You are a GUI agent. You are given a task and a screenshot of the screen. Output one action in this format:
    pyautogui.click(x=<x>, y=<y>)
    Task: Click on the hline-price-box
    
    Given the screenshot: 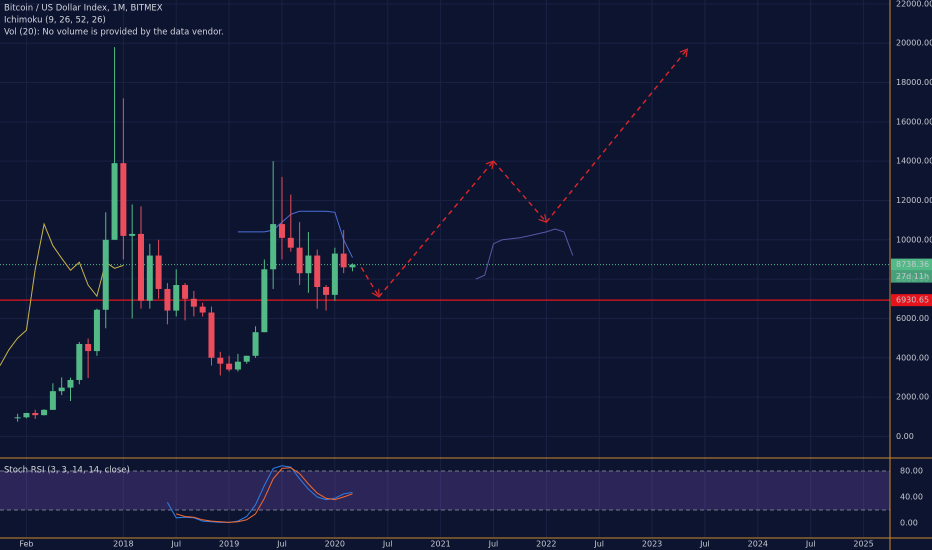 What is the action you would take?
    pyautogui.click(x=911, y=300)
    